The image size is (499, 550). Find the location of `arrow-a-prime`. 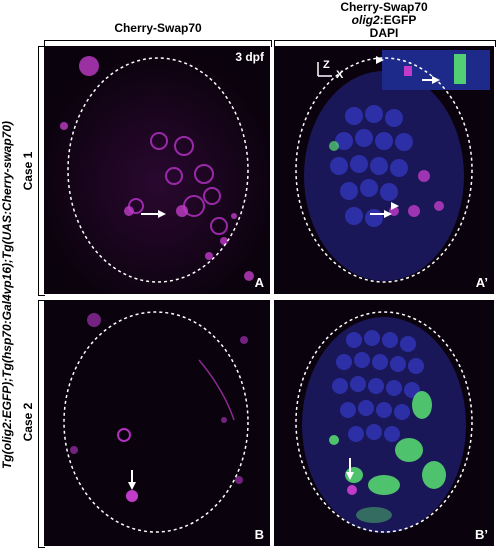

arrow-a-prime is located at coordinates (388, 214).